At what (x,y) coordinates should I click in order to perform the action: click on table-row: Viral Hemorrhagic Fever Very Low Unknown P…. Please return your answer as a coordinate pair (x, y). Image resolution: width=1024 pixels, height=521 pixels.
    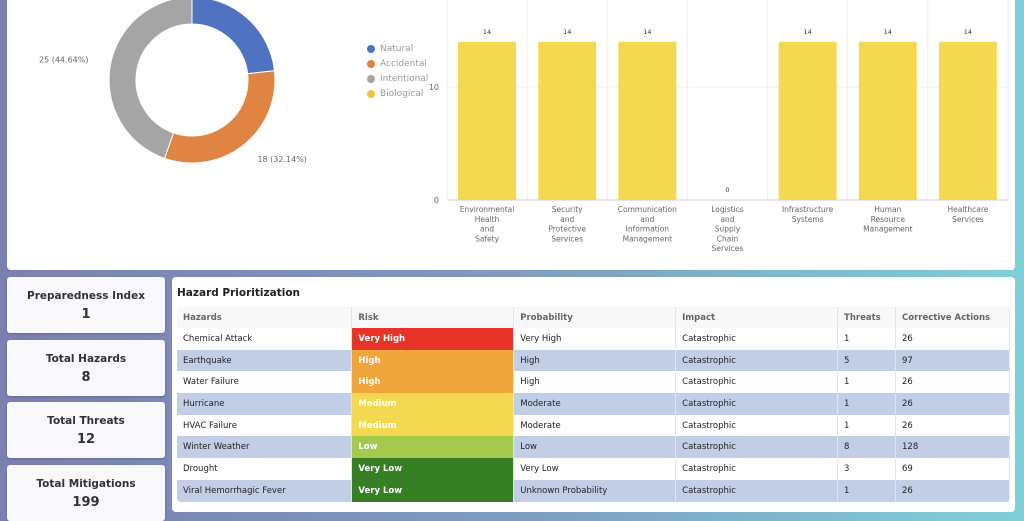
    Looking at the image, I should click on (593, 490).